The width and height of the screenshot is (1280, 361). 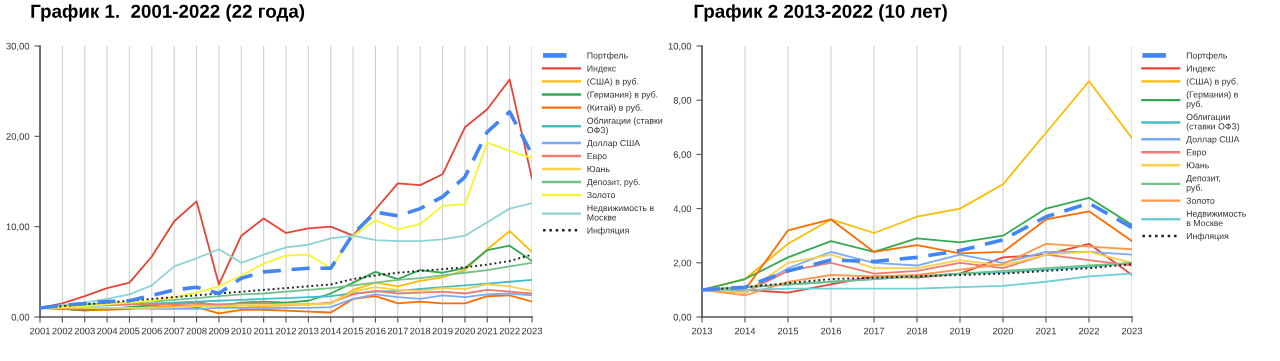 I want to click on x-tick-label: 2004, so click(x=107, y=331).